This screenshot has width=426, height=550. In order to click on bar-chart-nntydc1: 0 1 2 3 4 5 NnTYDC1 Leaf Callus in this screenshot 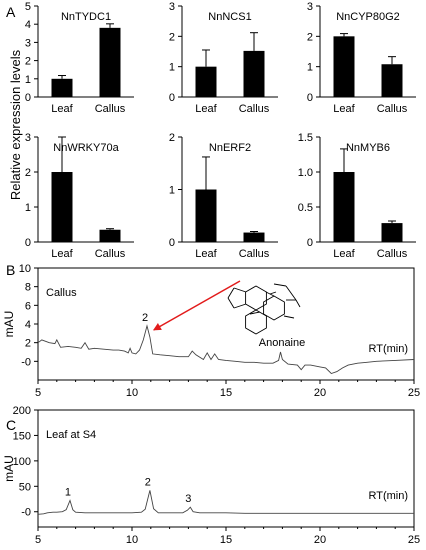, I will do `click(79, 58)`.